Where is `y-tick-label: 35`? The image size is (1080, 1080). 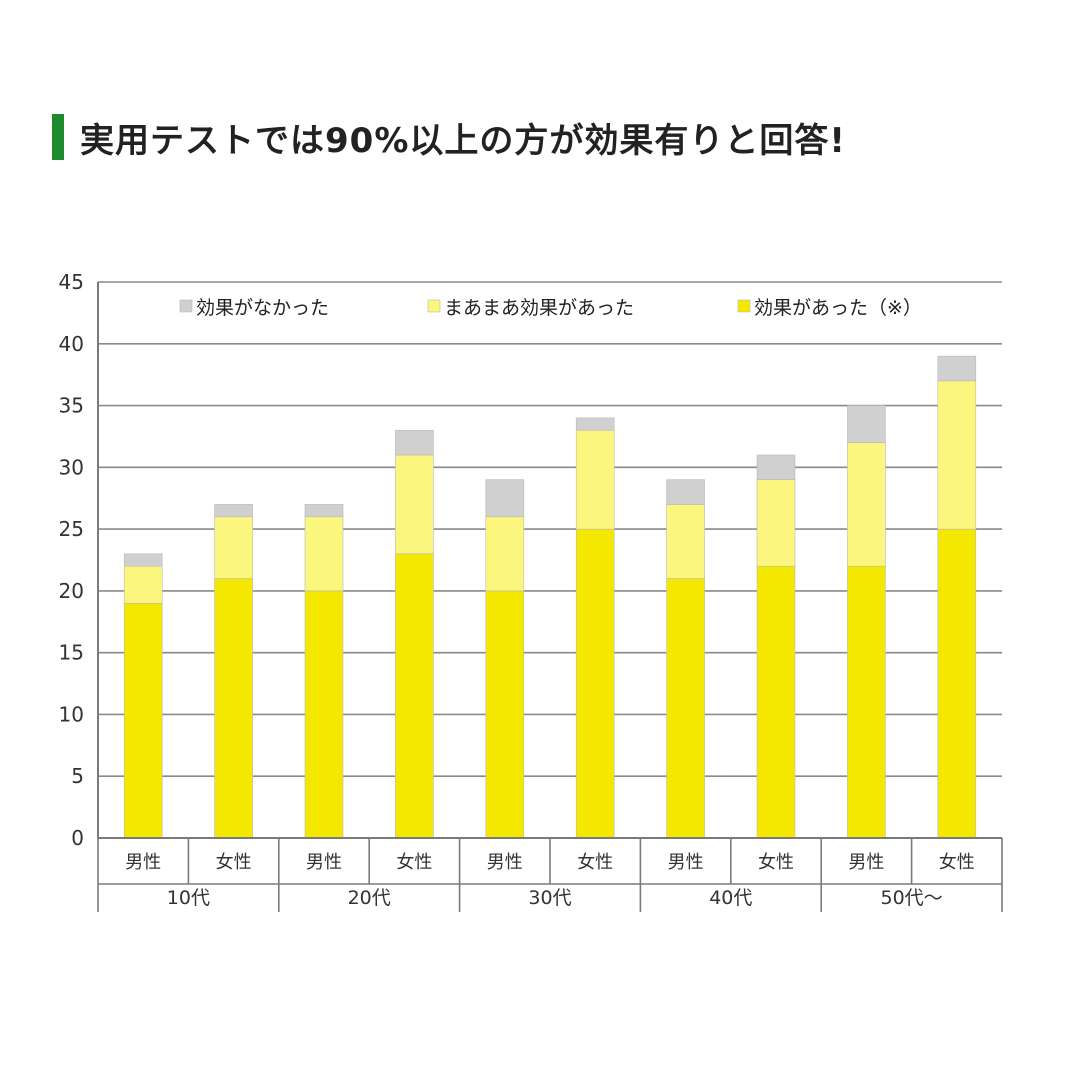 y-tick-label: 35 is located at coordinates (71, 406).